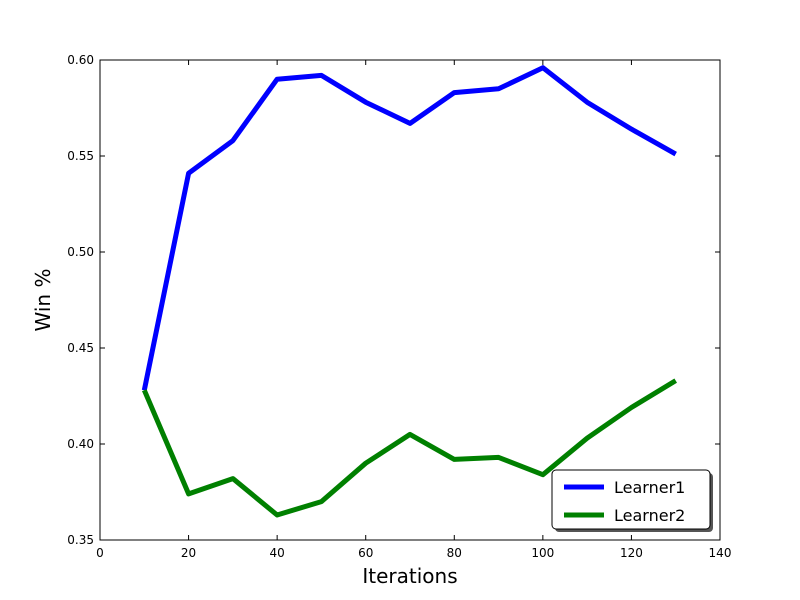  What do you see at coordinates (649, 487) in the screenshot?
I see `legend-label: Learner1` at bounding box center [649, 487].